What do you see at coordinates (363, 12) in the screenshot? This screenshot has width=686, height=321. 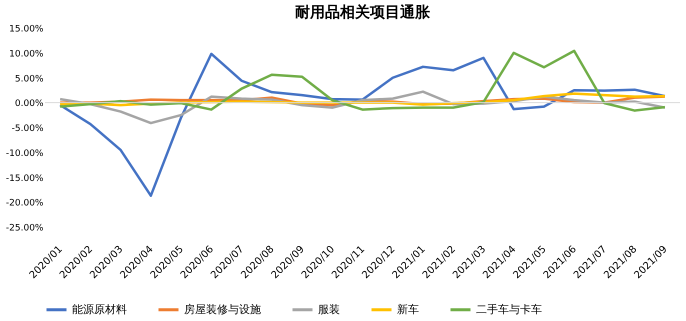 I see `chart-title: 耐用品相关项目通胀` at bounding box center [363, 12].